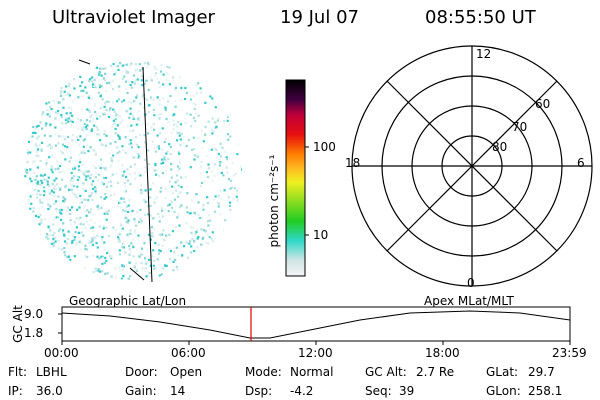 This screenshot has height=400, width=600. What do you see at coordinates (407, 391) in the screenshot?
I see `seq-value: 39` at bounding box center [407, 391].